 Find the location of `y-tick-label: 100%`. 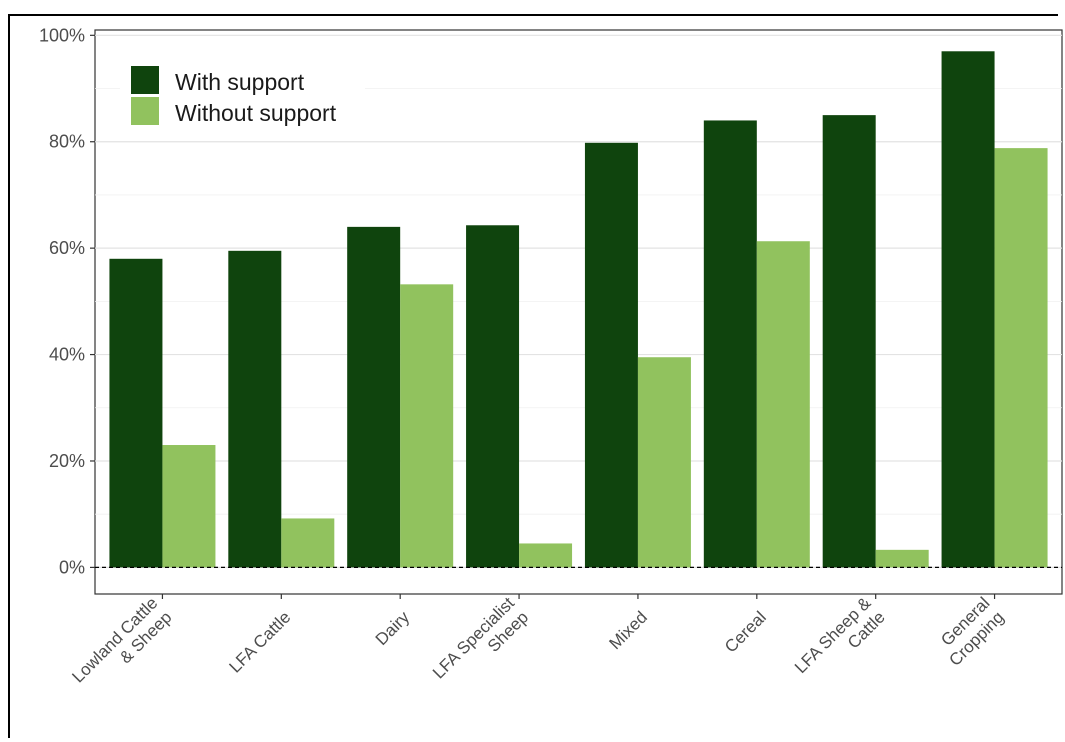

y-tick-label: 100% is located at coordinates (62, 35).